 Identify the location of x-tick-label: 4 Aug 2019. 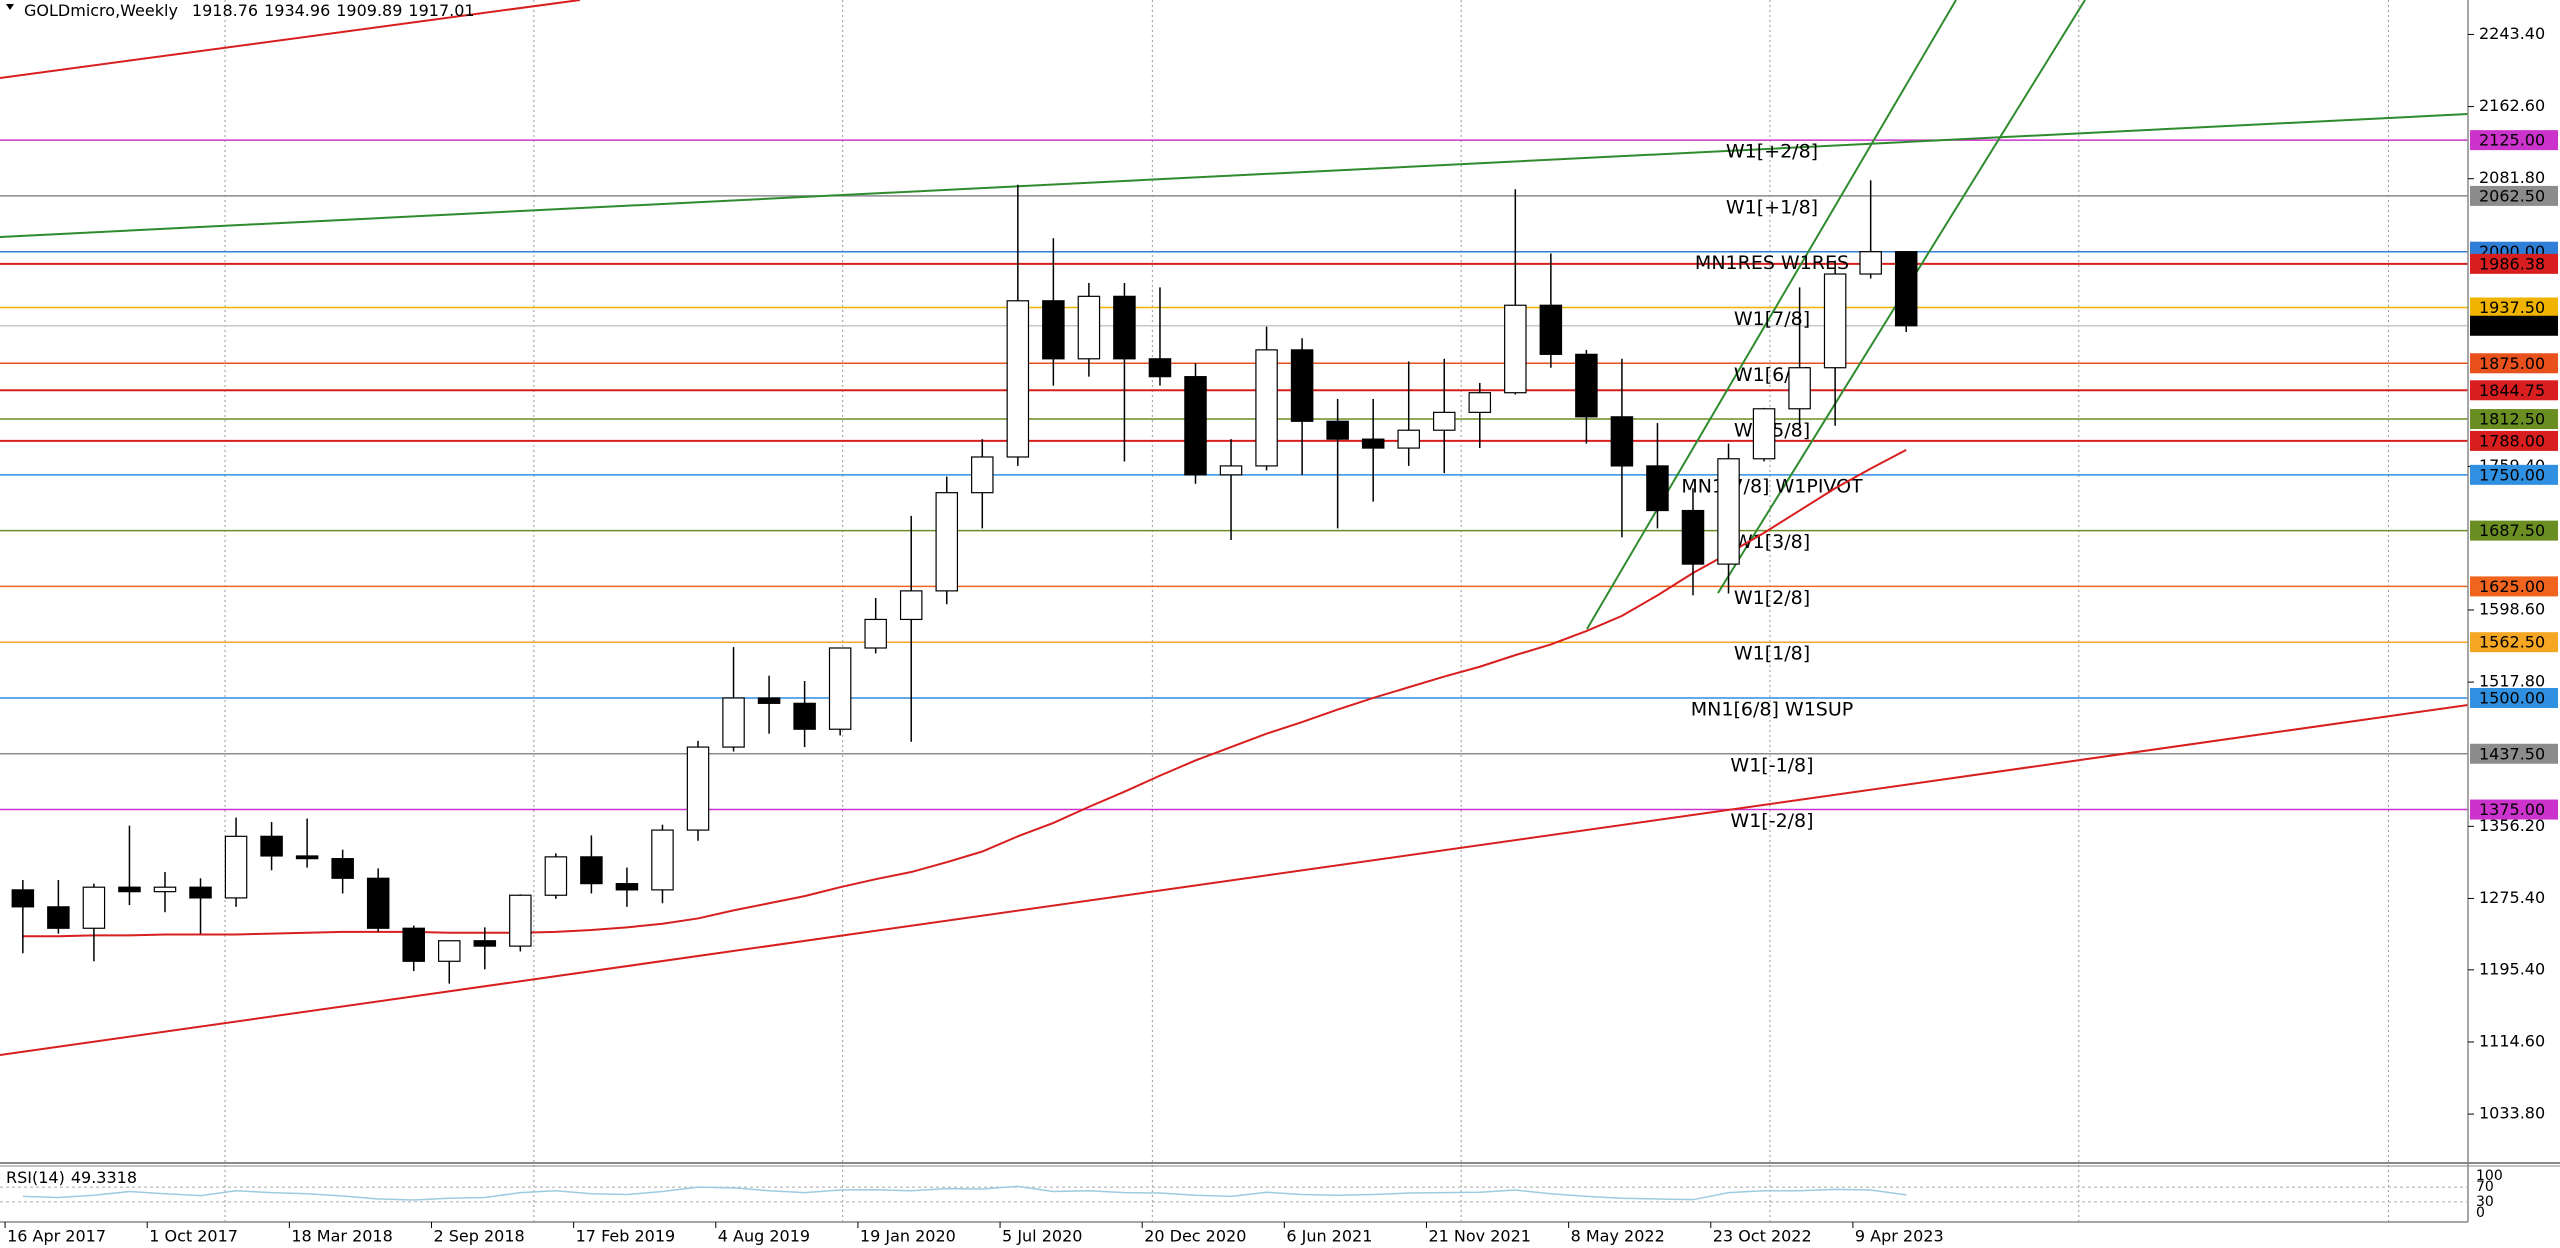
(764, 1236).